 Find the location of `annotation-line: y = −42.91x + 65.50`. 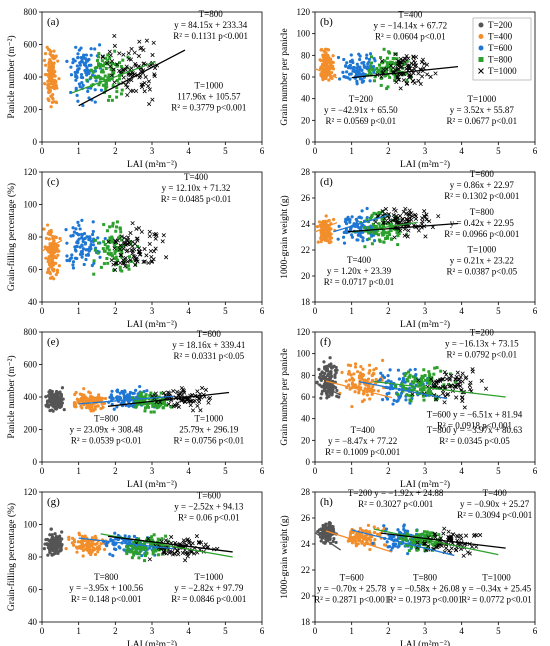

annotation-line: y = −42.91x + 65.50 is located at coordinates (361, 110).